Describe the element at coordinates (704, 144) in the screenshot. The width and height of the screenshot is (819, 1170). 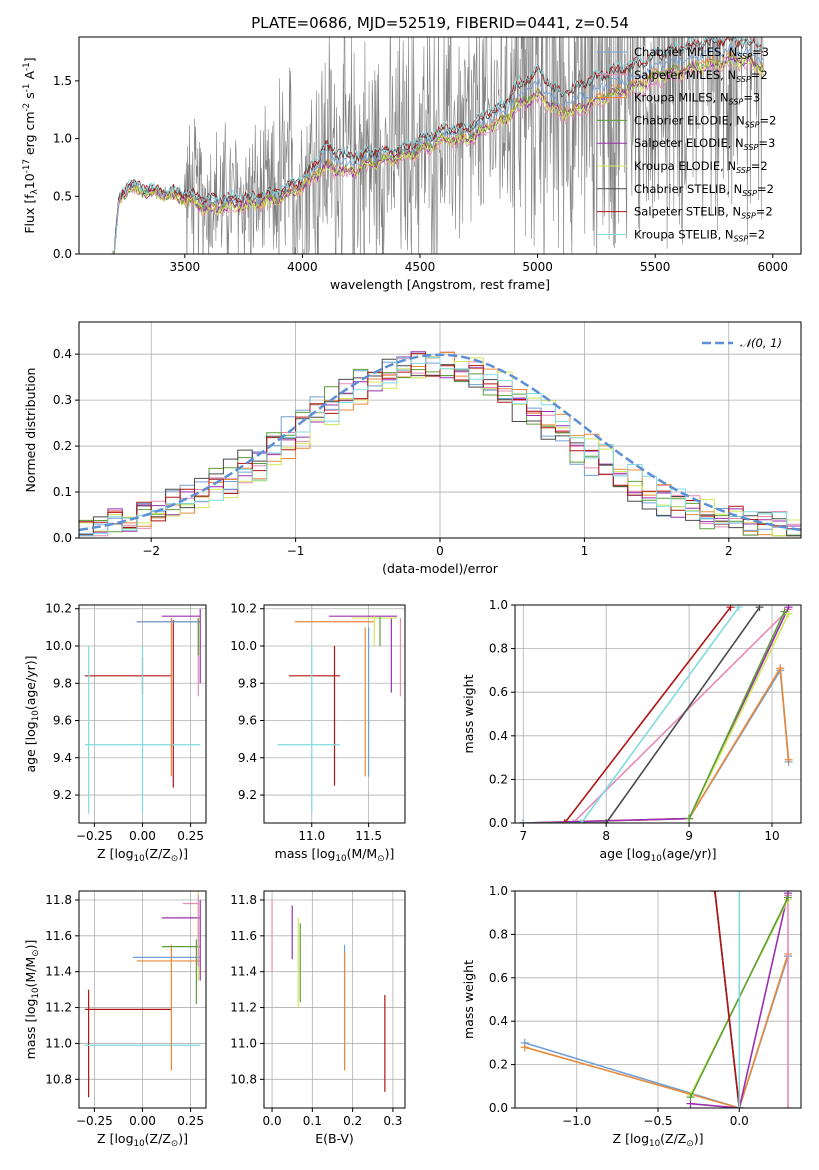
I see `legend-label: Salpeter ELODIE, NSSP=3` at that location.